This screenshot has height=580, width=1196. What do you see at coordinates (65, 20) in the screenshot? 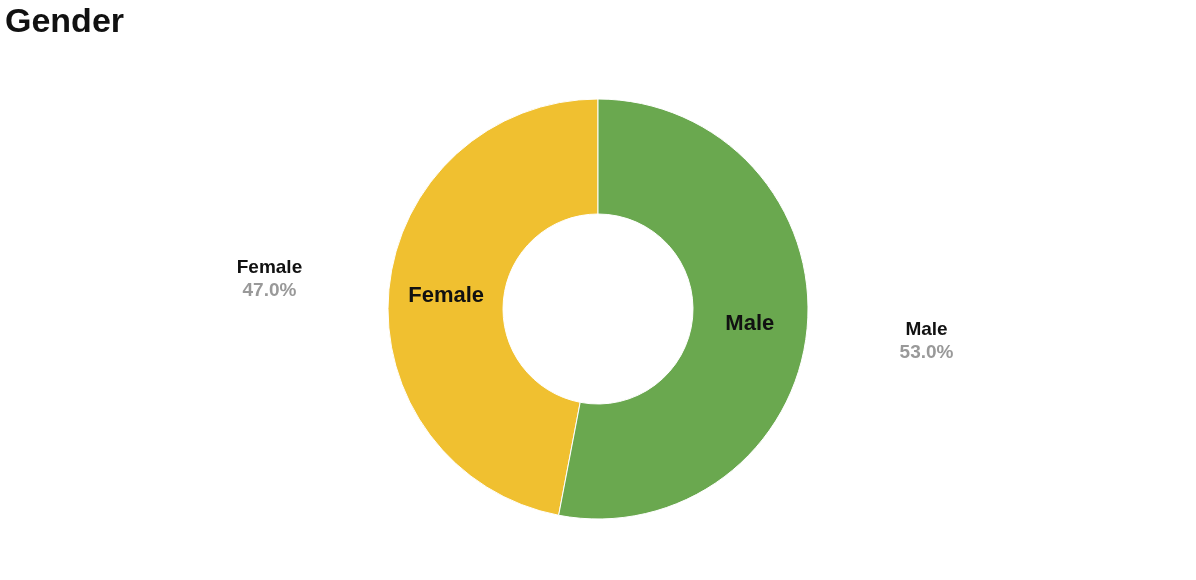
I see `chart-title: Gender` at bounding box center [65, 20].